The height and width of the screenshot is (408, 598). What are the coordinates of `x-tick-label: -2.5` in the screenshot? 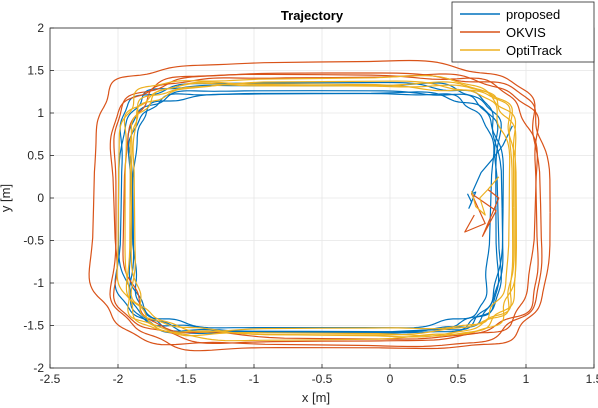 It's located at (50, 379).